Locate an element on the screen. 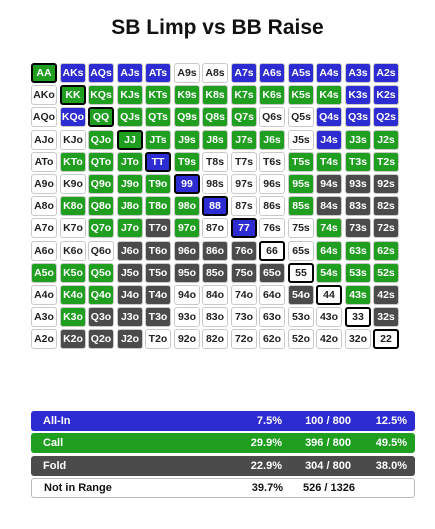 This screenshot has width=435, height=529. hand-cell-j7s: J7s is located at coordinates (244, 140).